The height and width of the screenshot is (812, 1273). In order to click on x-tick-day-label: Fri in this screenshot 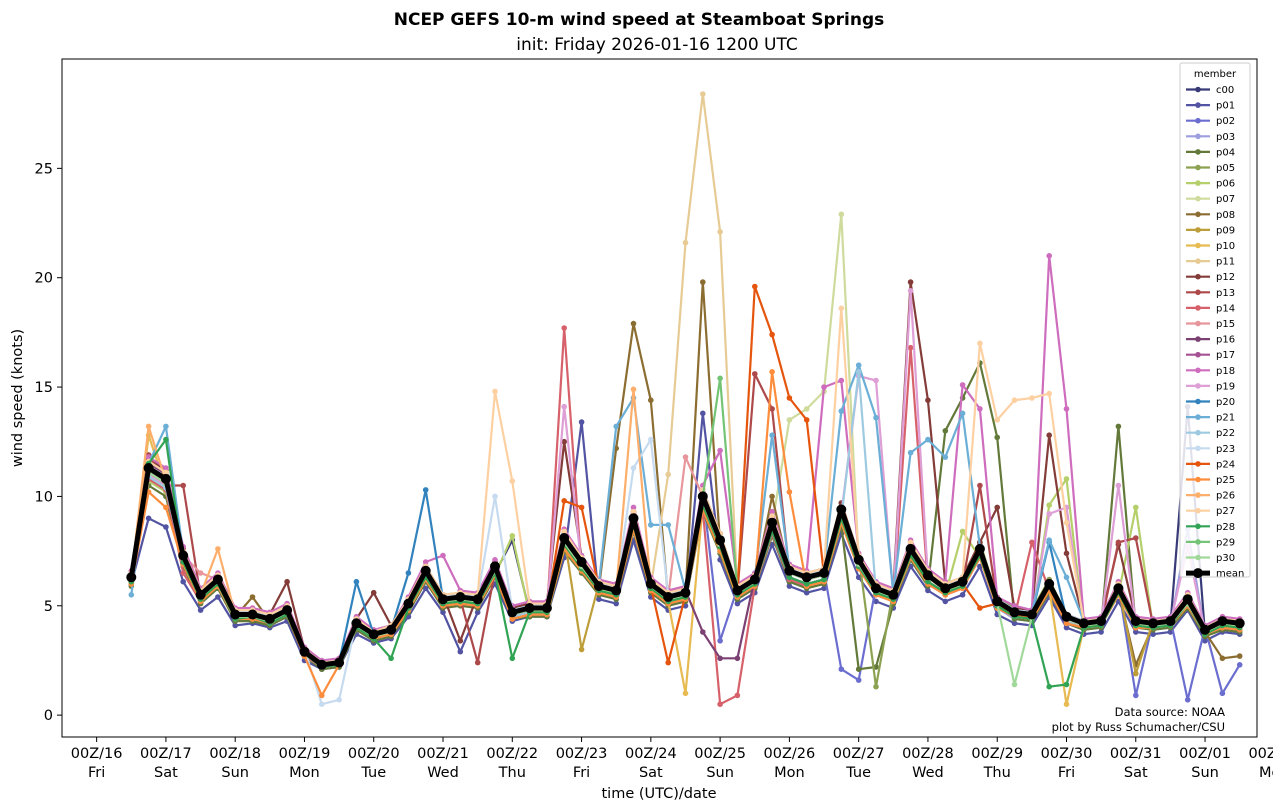, I will do `click(96, 773)`.